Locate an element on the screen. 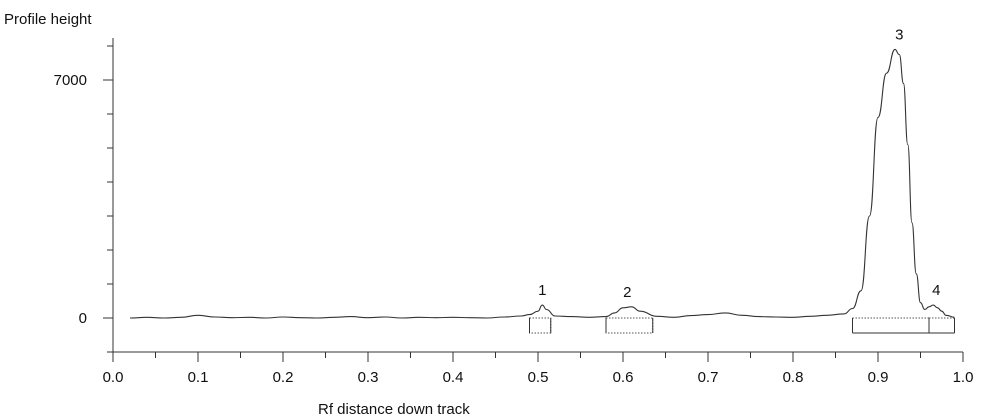 Image resolution: width=982 pixels, height=418 pixels. peak-label: 4 is located at coordinates (936, 290).